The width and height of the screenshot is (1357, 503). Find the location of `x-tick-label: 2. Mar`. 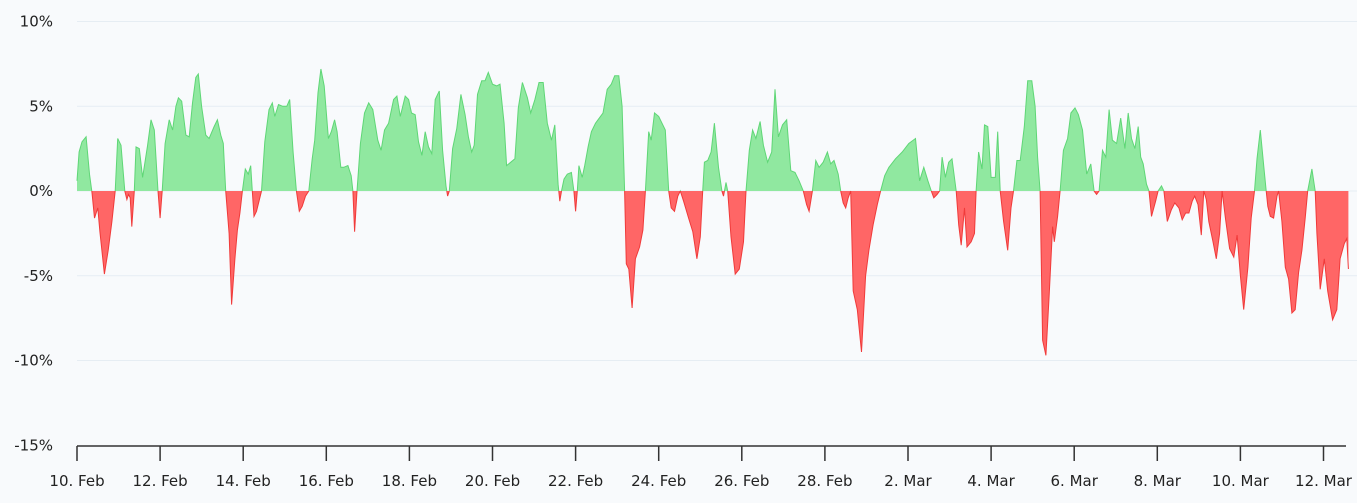

x-tick-label: 2. Mar is located at coordinates (908, 481).